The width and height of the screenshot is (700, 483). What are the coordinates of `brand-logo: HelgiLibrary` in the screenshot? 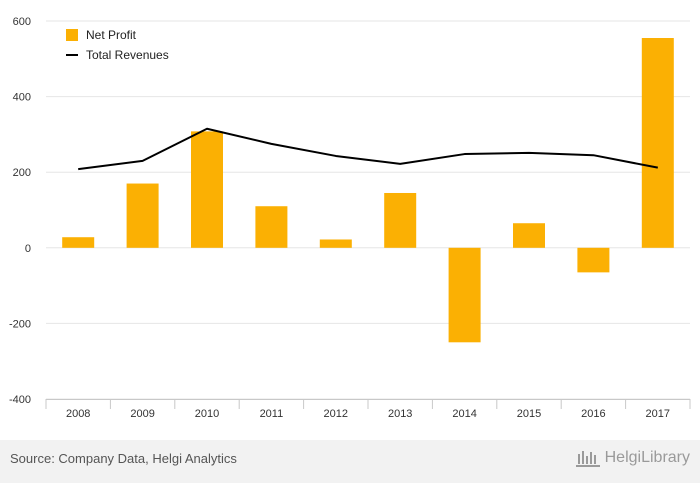 It's located at (632, 458).